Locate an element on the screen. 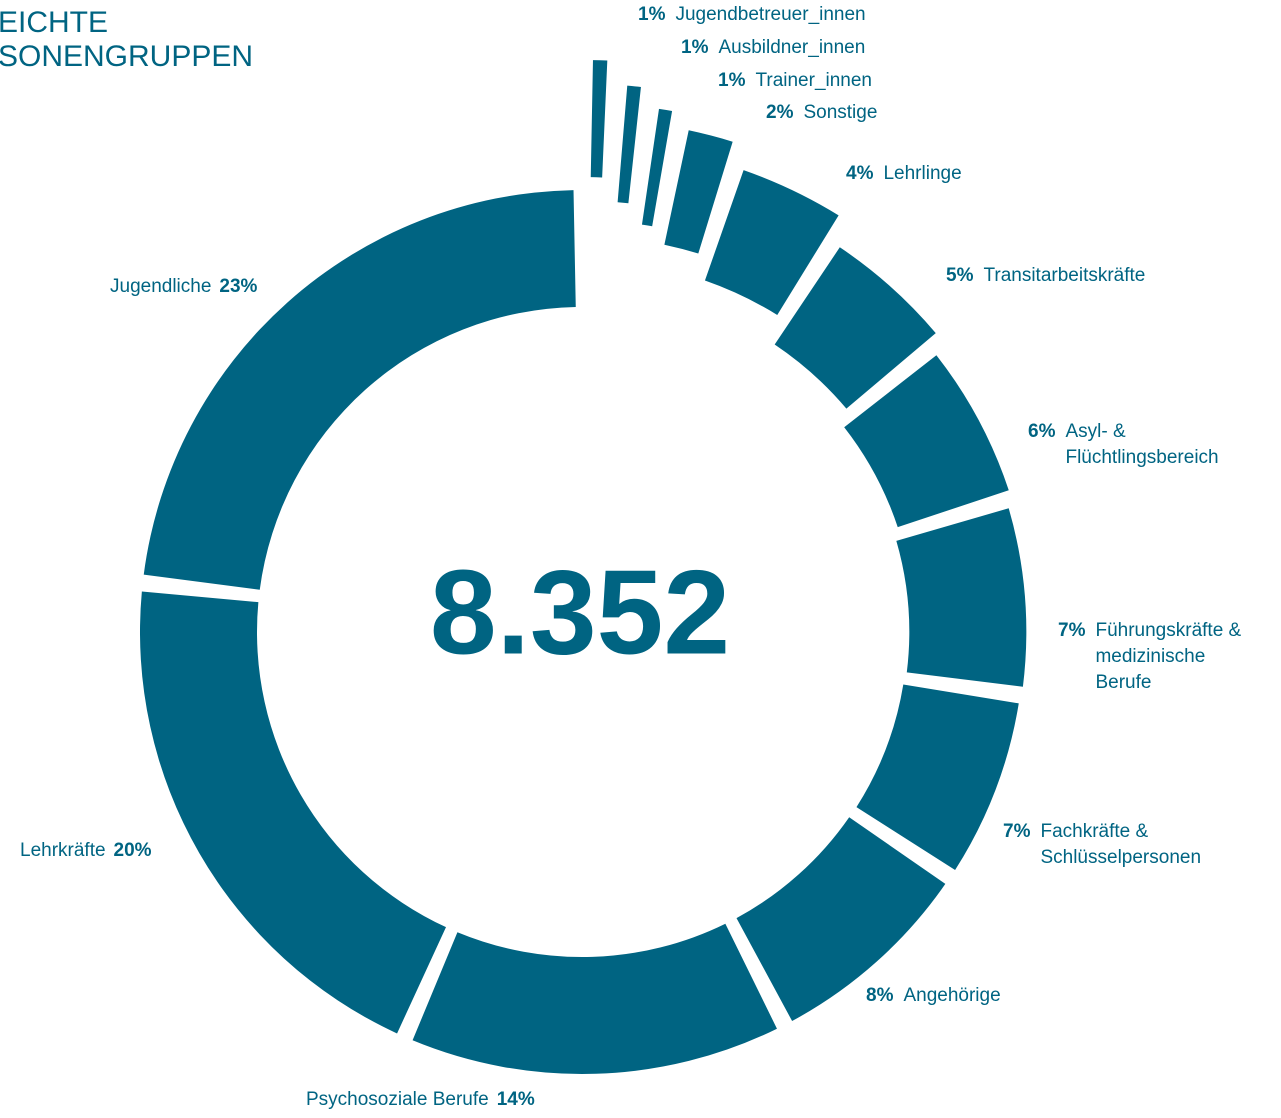 This screenshot has width=1281, height=1118. slice-label: 7% Fachkräfte & Schlüsselpersonen is located at coordinates (1116, 845).